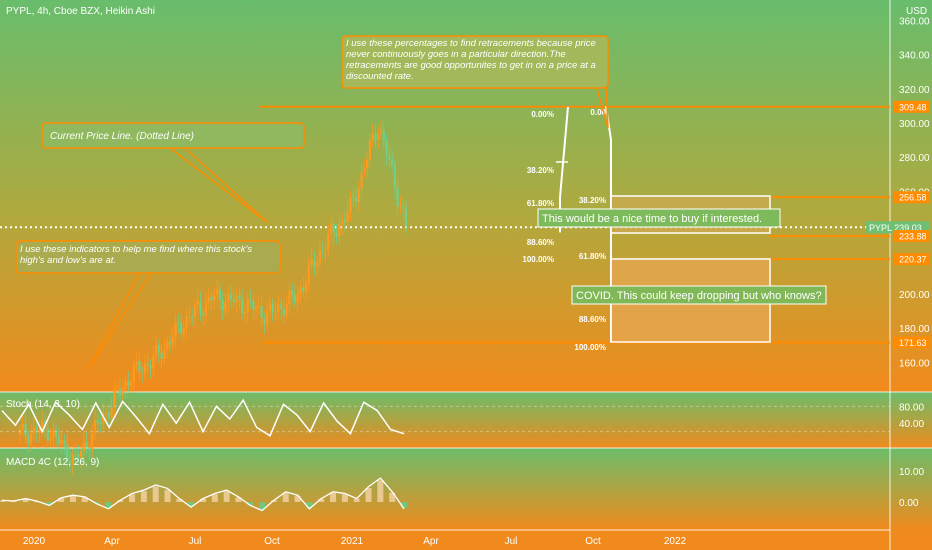 The height and width of the screenshot is (550, 932). Describe the element at coordinates (462, 489) in the screenshot. I see `macd-indicator: 10.00 0.00` at that location.